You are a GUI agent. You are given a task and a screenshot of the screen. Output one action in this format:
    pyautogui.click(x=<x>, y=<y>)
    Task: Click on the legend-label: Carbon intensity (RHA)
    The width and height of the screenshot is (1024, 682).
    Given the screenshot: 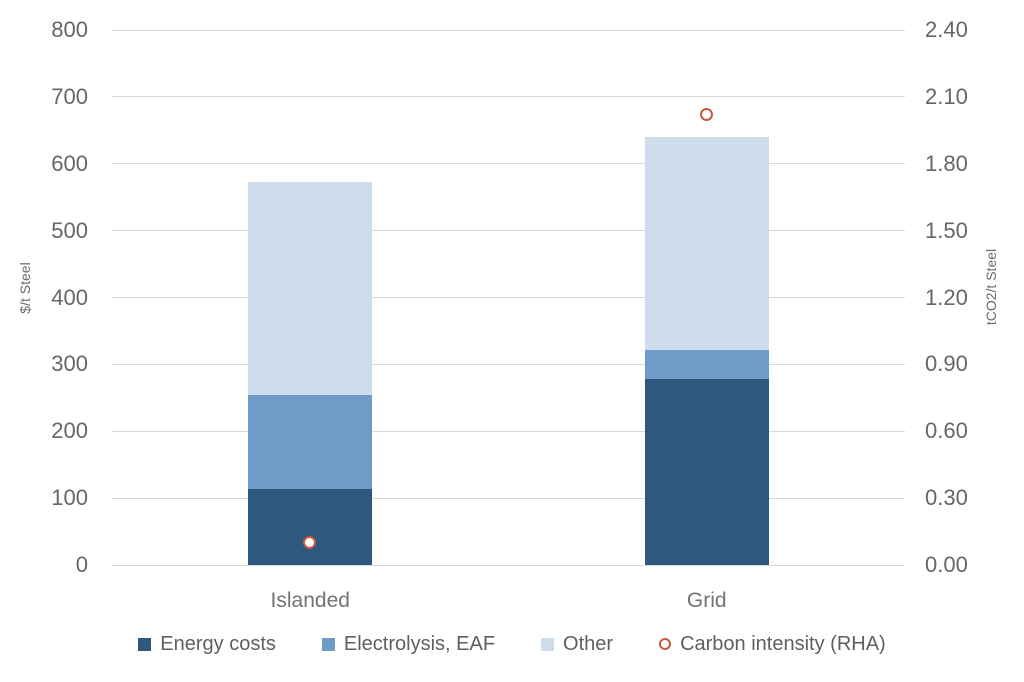 What is the action you would take?
    pyautogui.click(x=783, y=643)
    